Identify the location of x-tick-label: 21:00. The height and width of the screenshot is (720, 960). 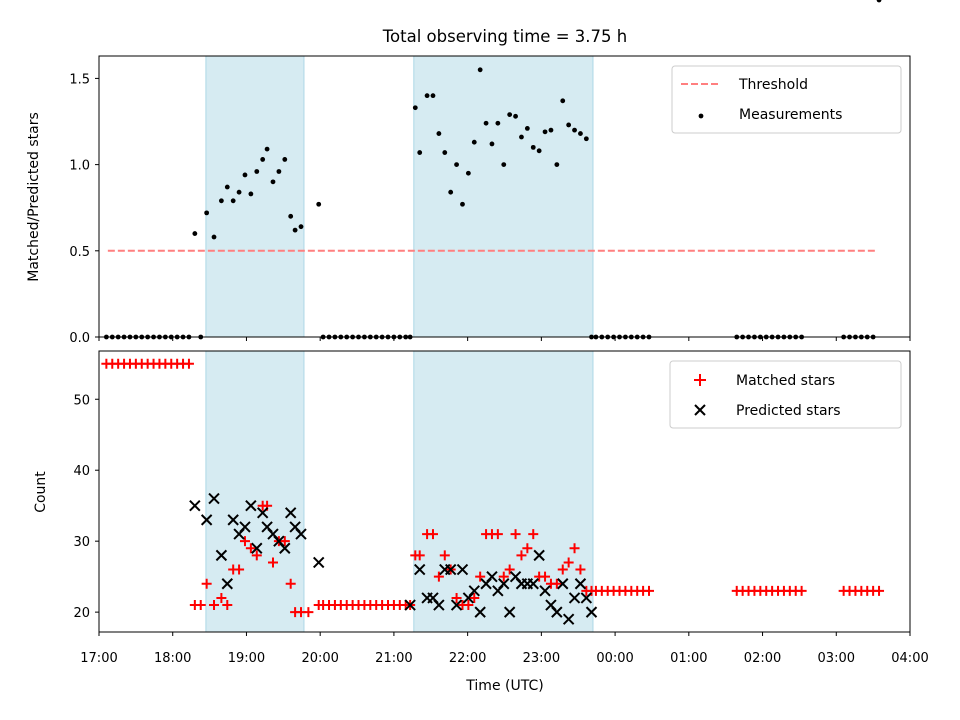
(393, 658).